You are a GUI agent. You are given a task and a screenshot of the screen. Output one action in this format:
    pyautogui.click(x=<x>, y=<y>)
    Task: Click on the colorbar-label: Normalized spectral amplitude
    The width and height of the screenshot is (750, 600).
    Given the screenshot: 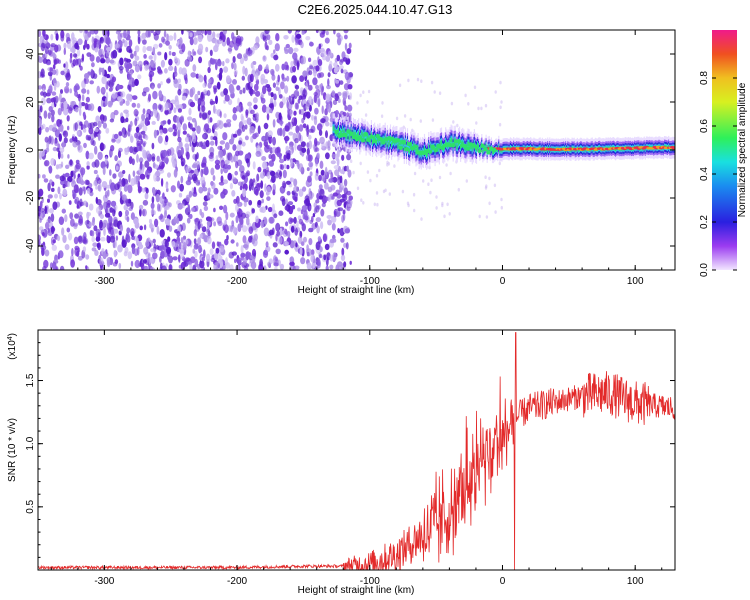 What is the action you would take?
    pyautogui.click(x=742, y=149)
    